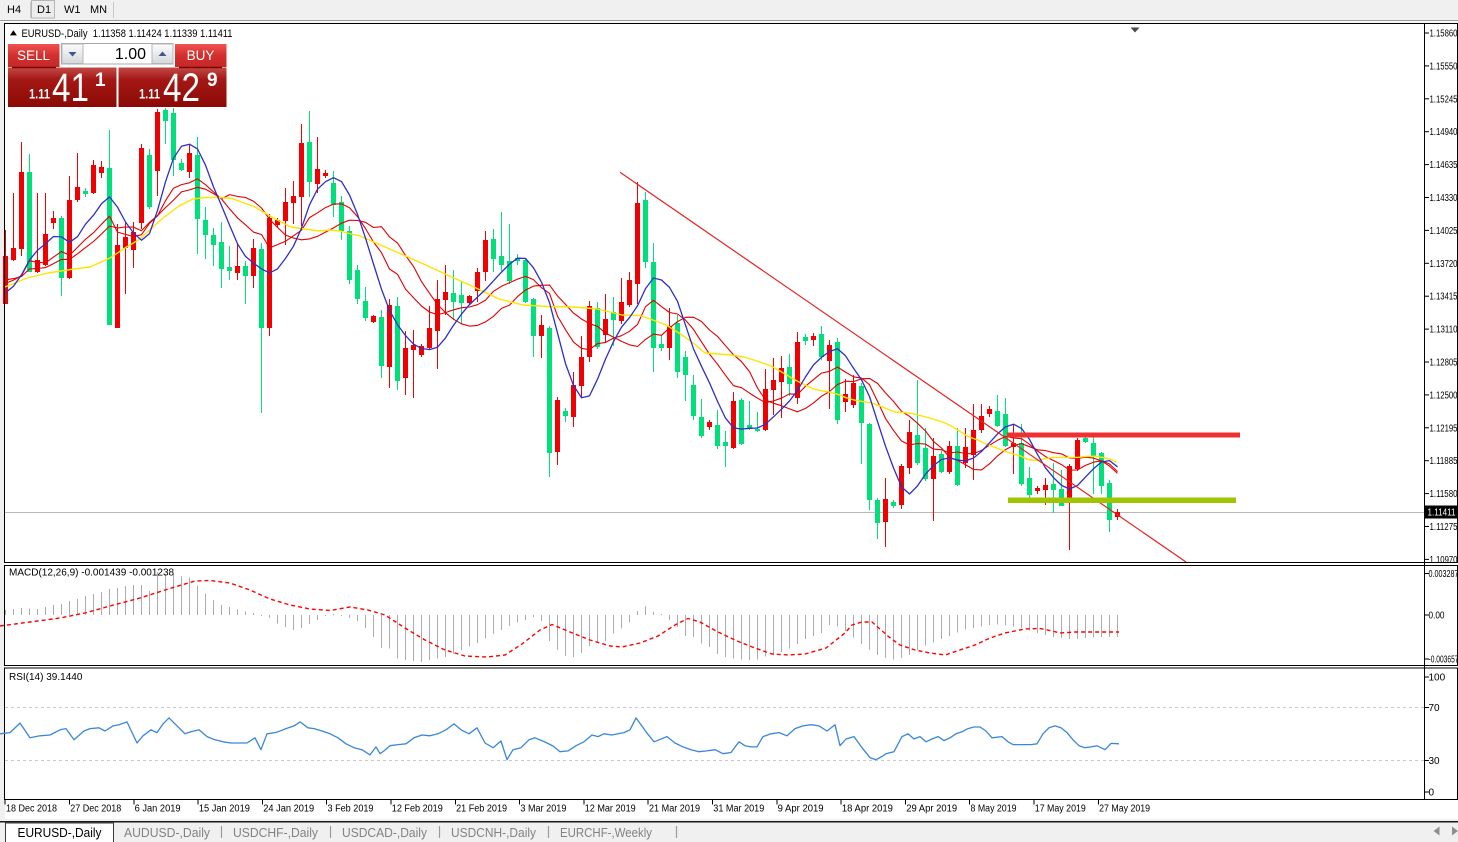 The width and height of the screenshot is (1458, 842). What do you see at coordinates (70, 88) in the screenshot?
I see `svg-text: 41` at bounding box center [70, 88].